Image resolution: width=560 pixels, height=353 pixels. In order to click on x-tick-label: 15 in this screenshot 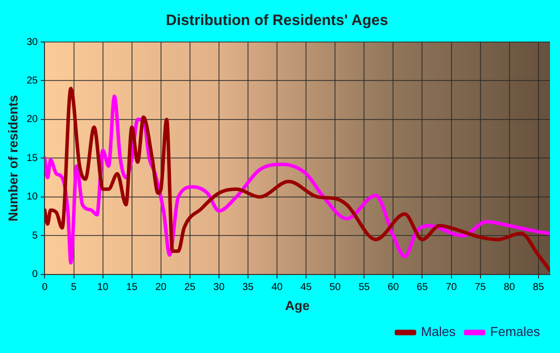, I will do `click(132, 288)`.